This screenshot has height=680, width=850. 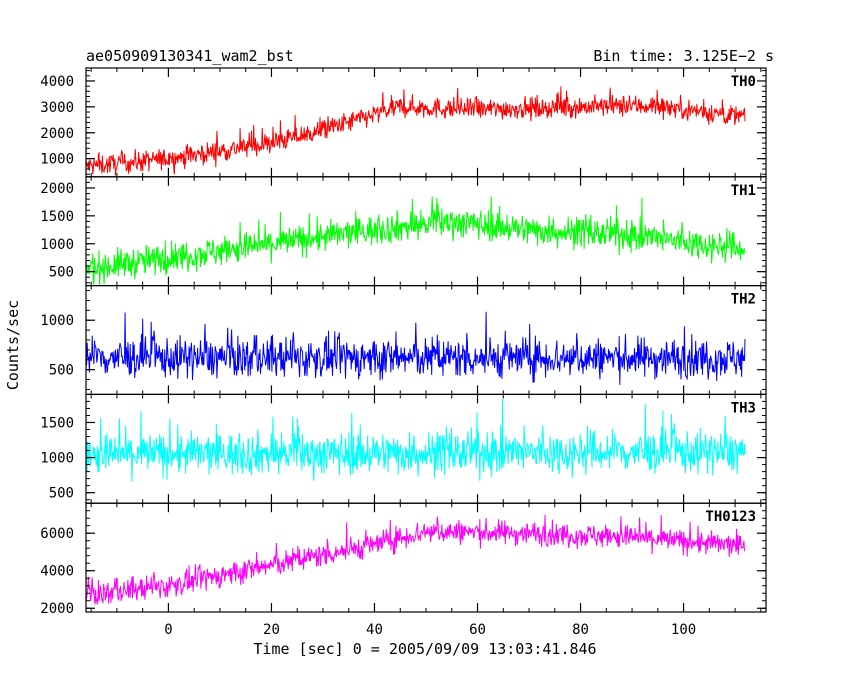 What do you see at coordinates (430, 630) in the screenshot?
I see `x-axis: 0 20 40 60 80 100` at bounding box center [430, 630].